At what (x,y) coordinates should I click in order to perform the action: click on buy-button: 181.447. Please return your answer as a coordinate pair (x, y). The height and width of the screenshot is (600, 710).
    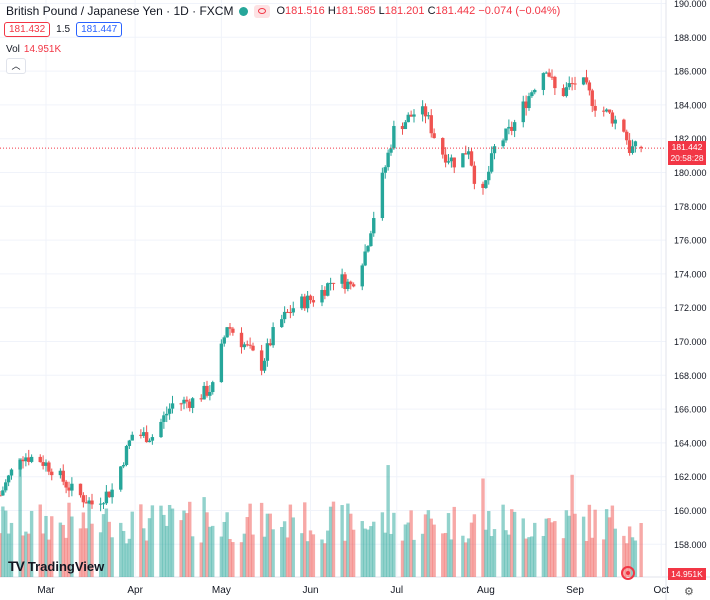
    Looking at the image, I should click on (99, 29).